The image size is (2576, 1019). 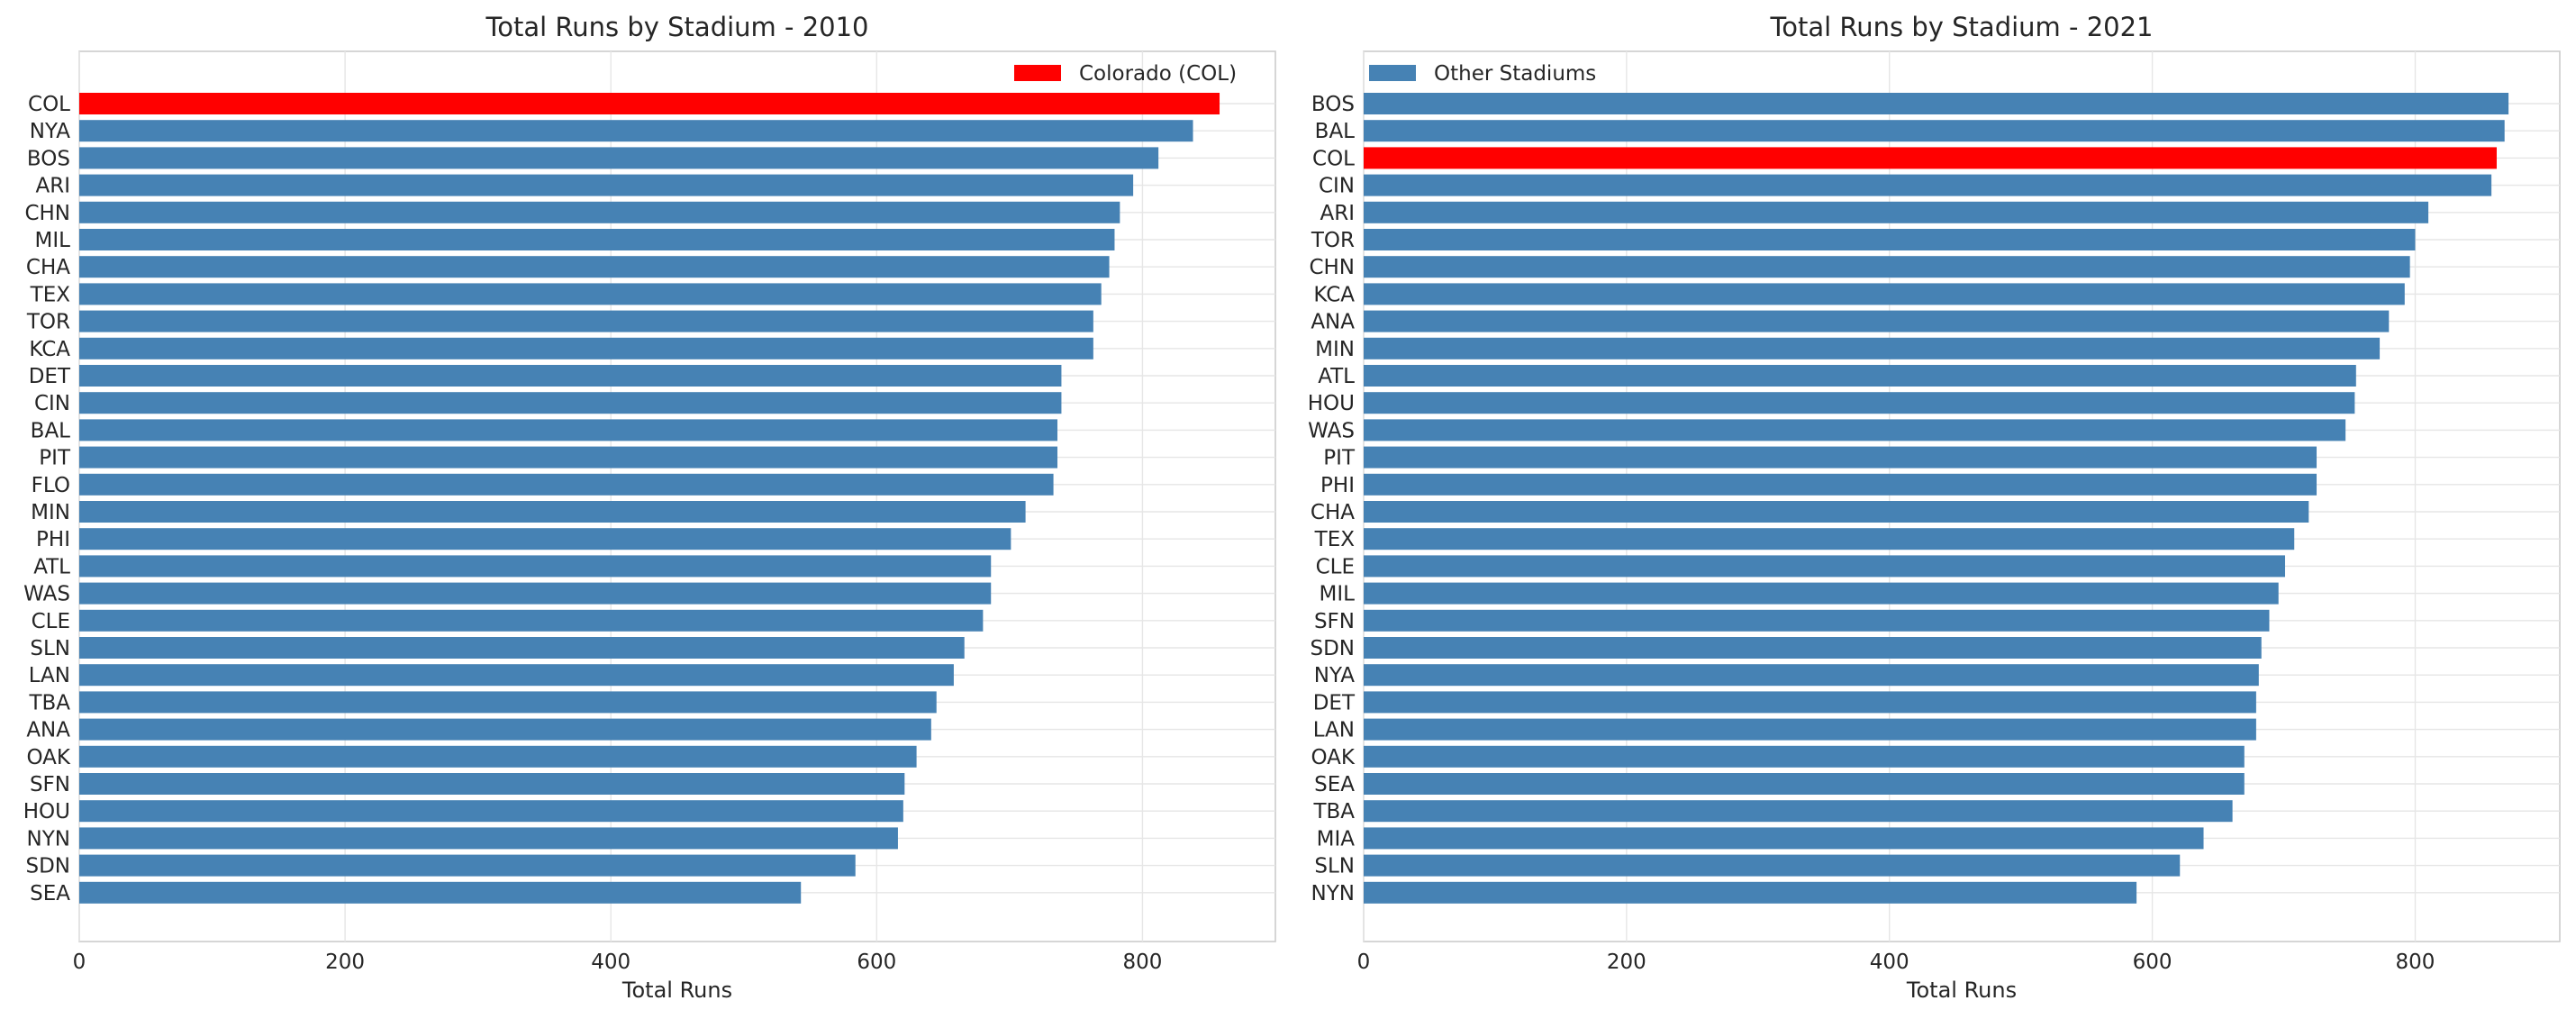 I want to click on legend-2021: Other Stadiums, so click(x=1482, y=74).